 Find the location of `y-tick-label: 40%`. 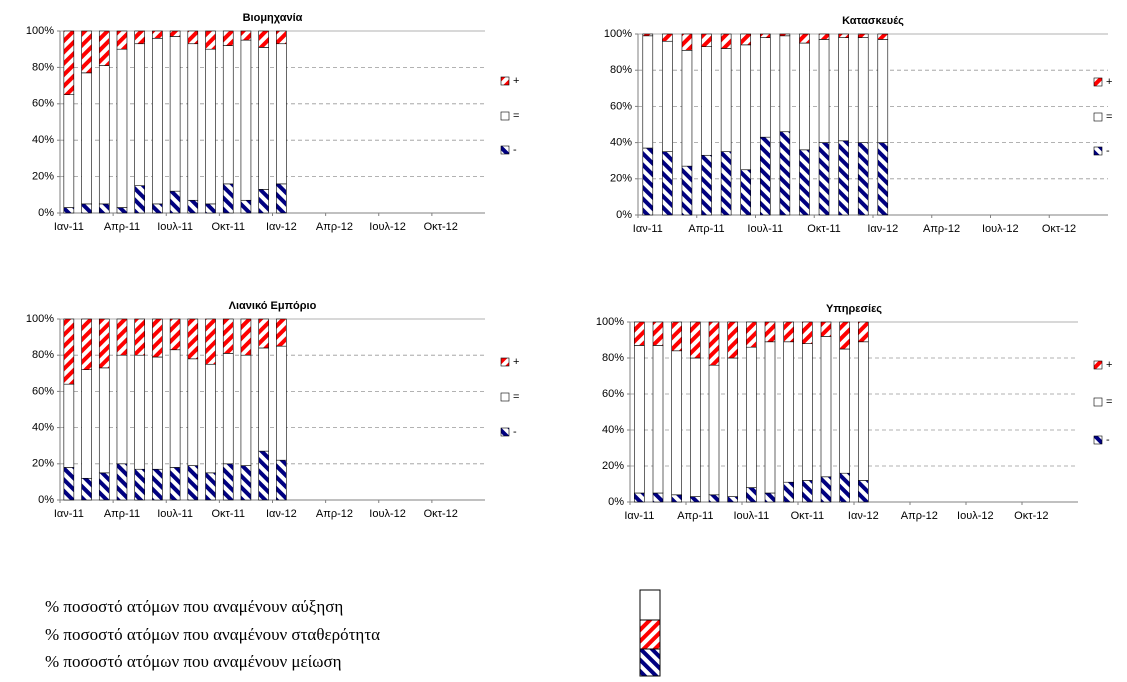

y-tick-label: 40% is located at coordinates (43, 428).